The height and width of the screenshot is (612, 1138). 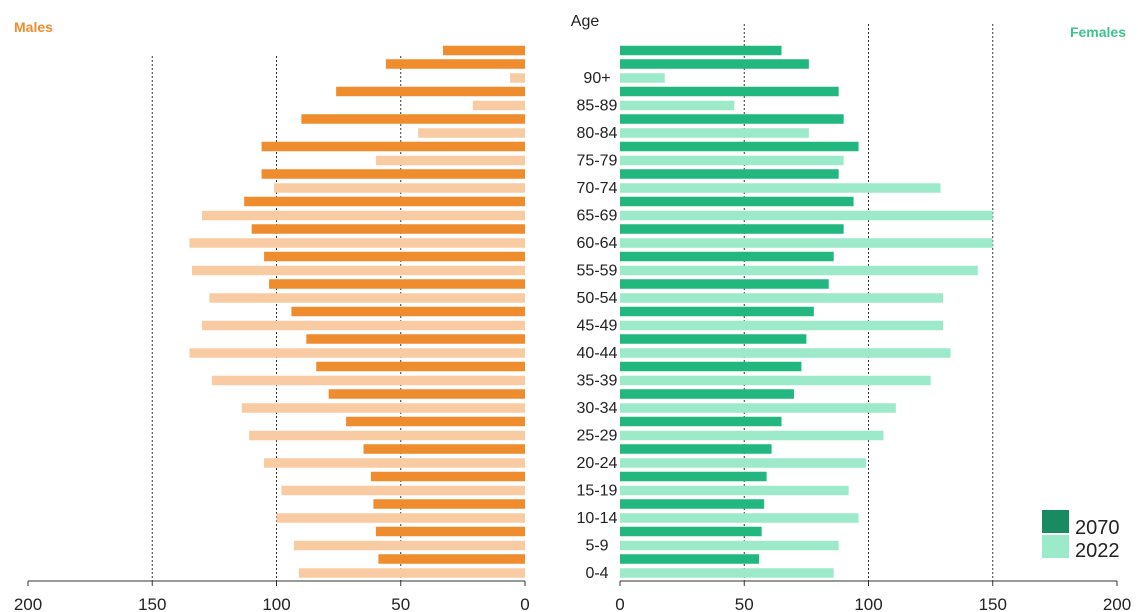 I want to click on age-label: 85-89, so click(x=597, y=106).